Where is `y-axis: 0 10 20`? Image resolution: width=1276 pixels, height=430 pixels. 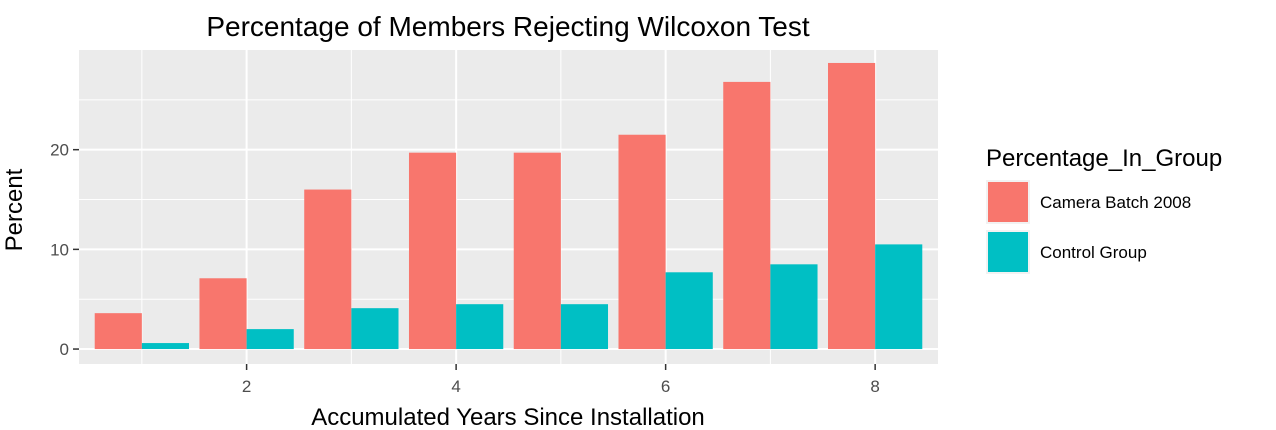 y-axis: 0 10 20 is located at coordinates (64, 250).